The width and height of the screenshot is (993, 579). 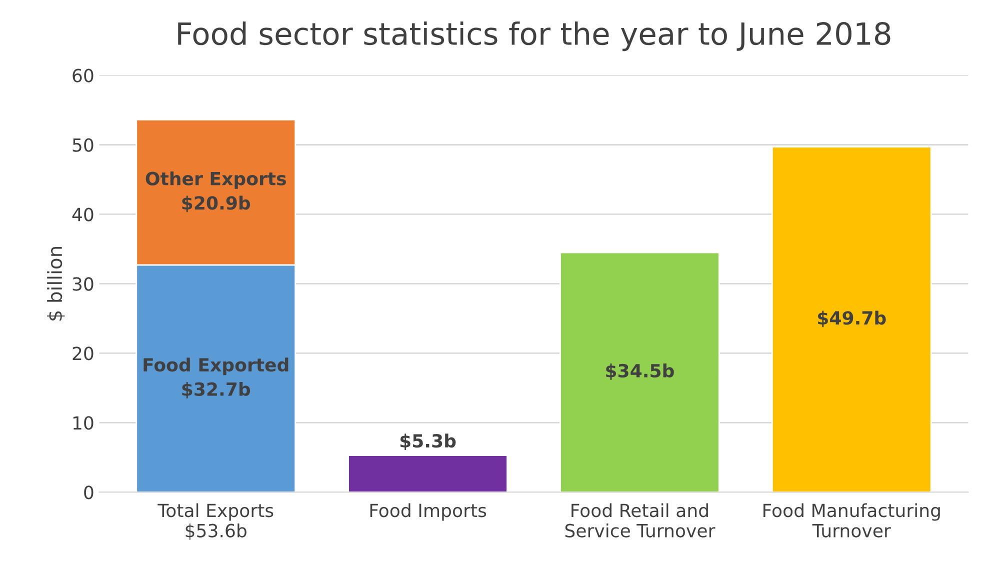 What do you see at coordinates (83, 284) in the screenshot?
I see `y-tick-label: 30` at bounding box center [83, 284].